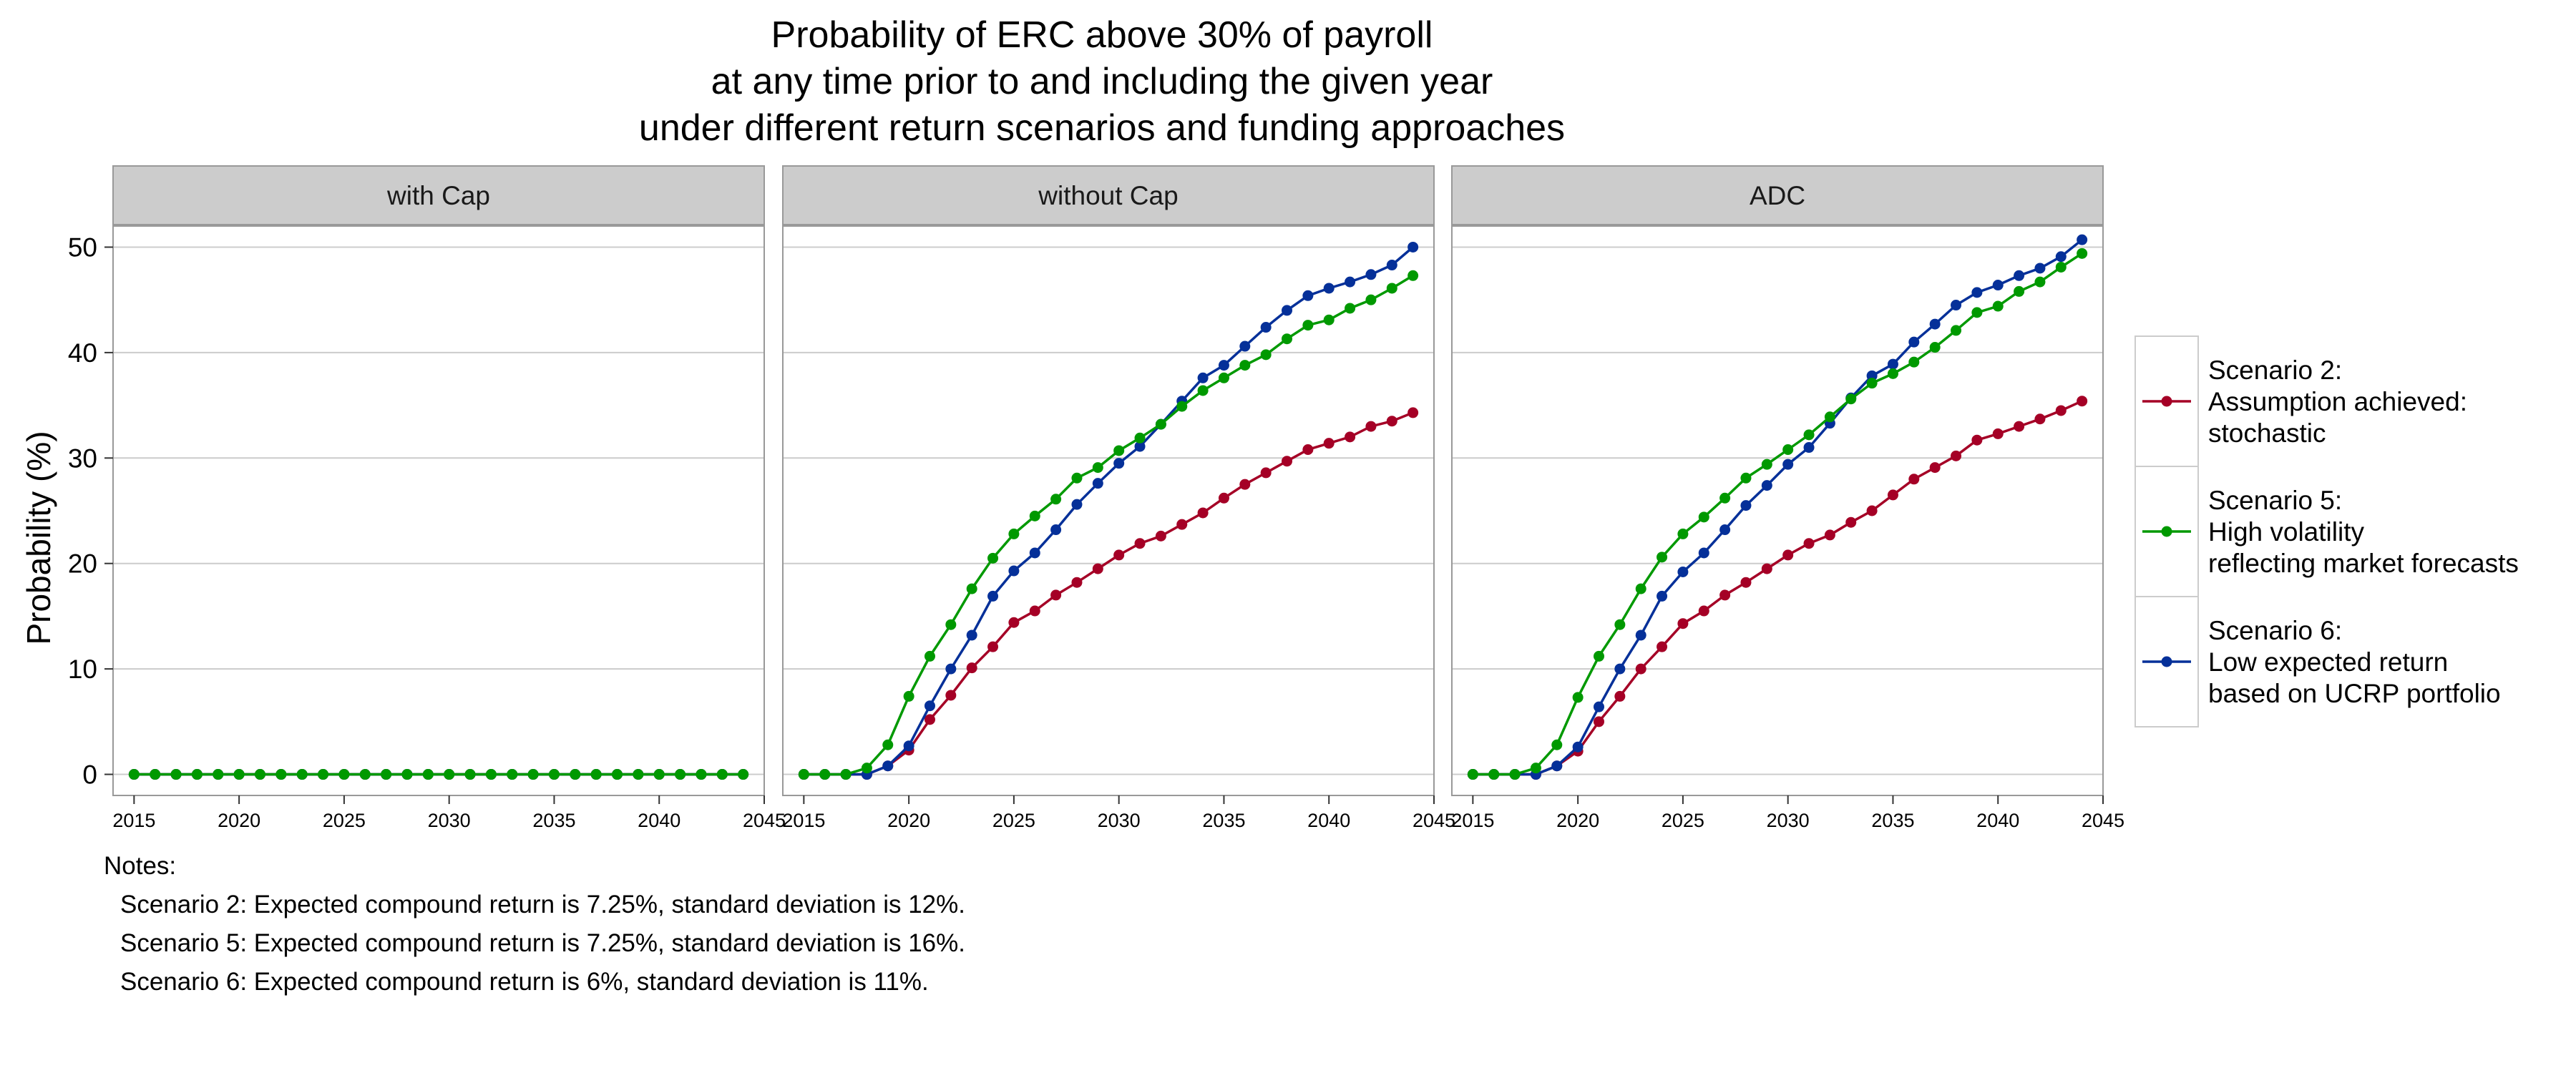  What do you see at coordinates (38, 538) in the screenshot?
I see `y-axis-title: Probability (%)` at bounding box center [38, 538].